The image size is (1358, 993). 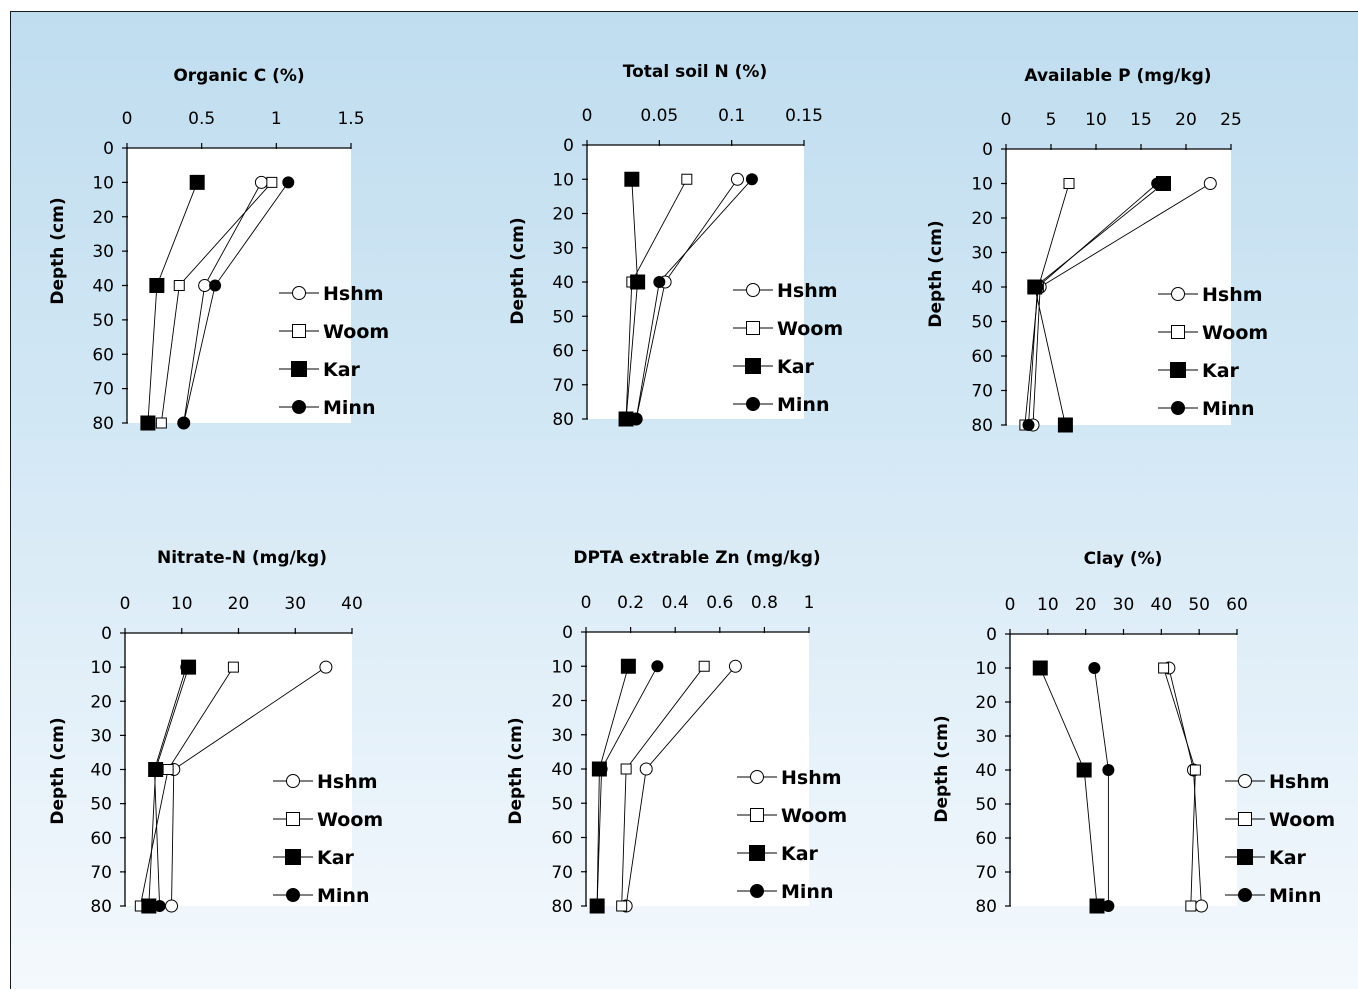 What do you see at coordinates (675, 603) in the screenshot?
I see `x-tick-label: 0.4` at bounding box center [675, 603].